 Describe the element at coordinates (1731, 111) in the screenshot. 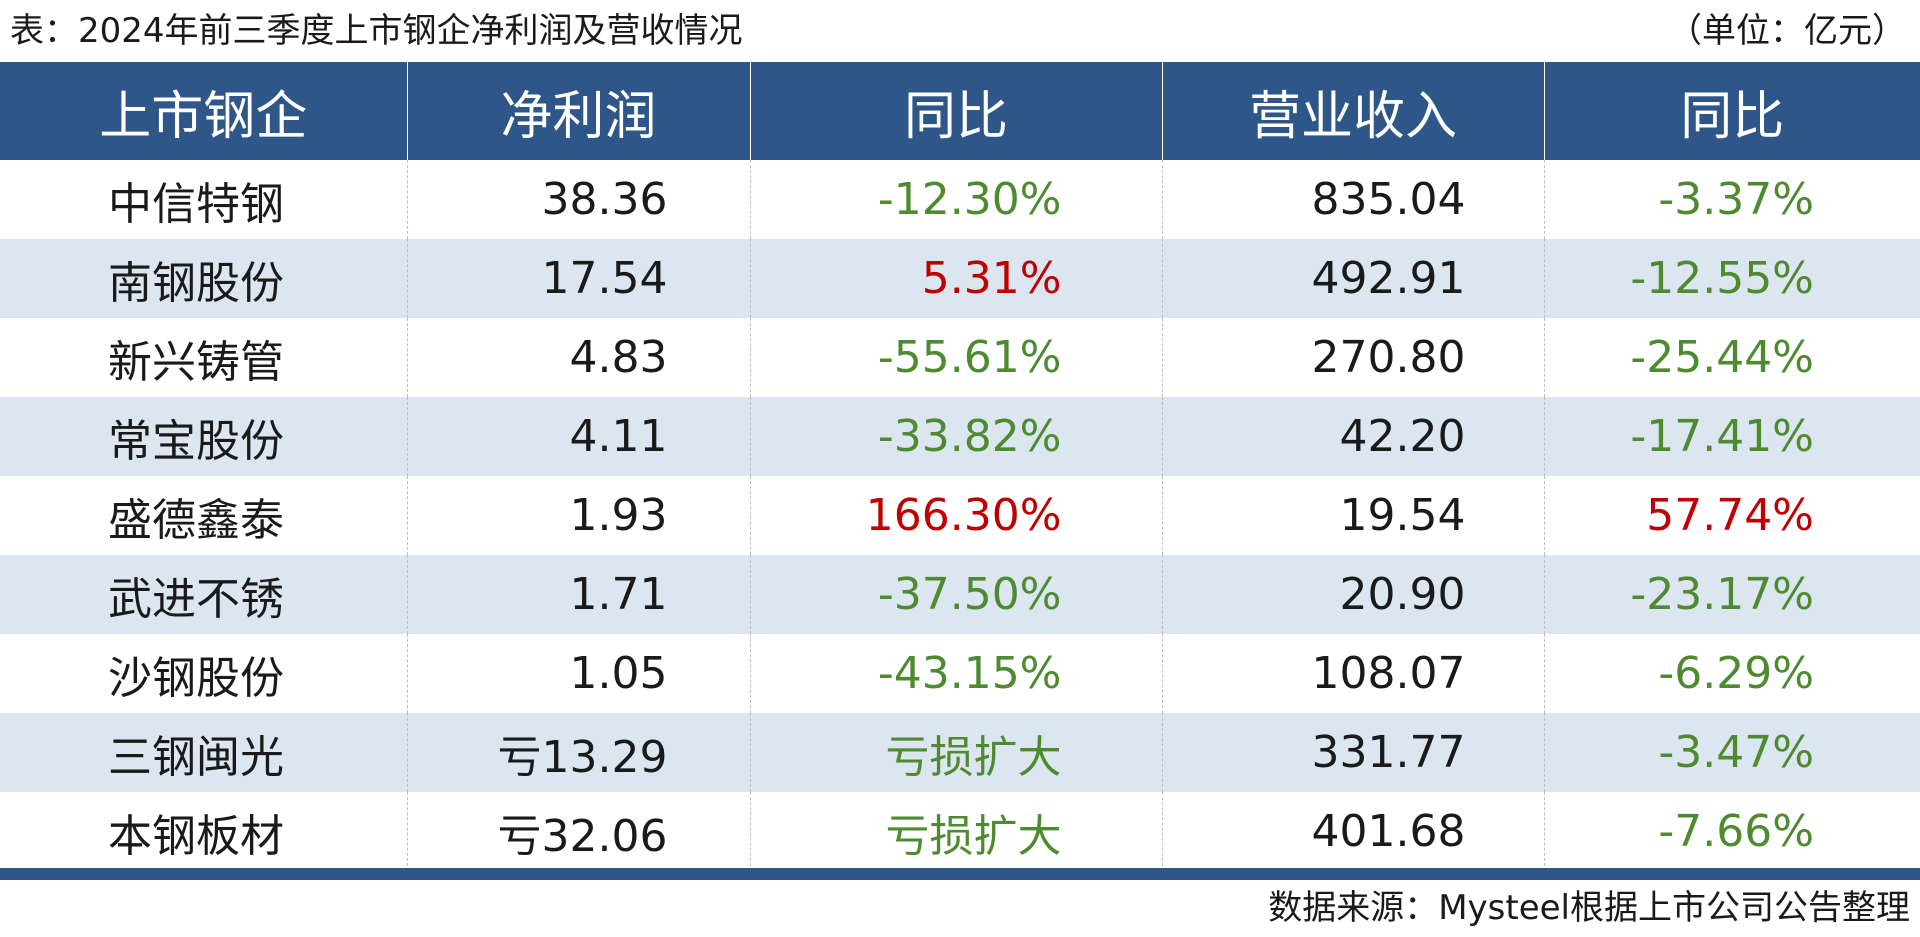

I see `header-revenue-yoy: 同比` at that location.